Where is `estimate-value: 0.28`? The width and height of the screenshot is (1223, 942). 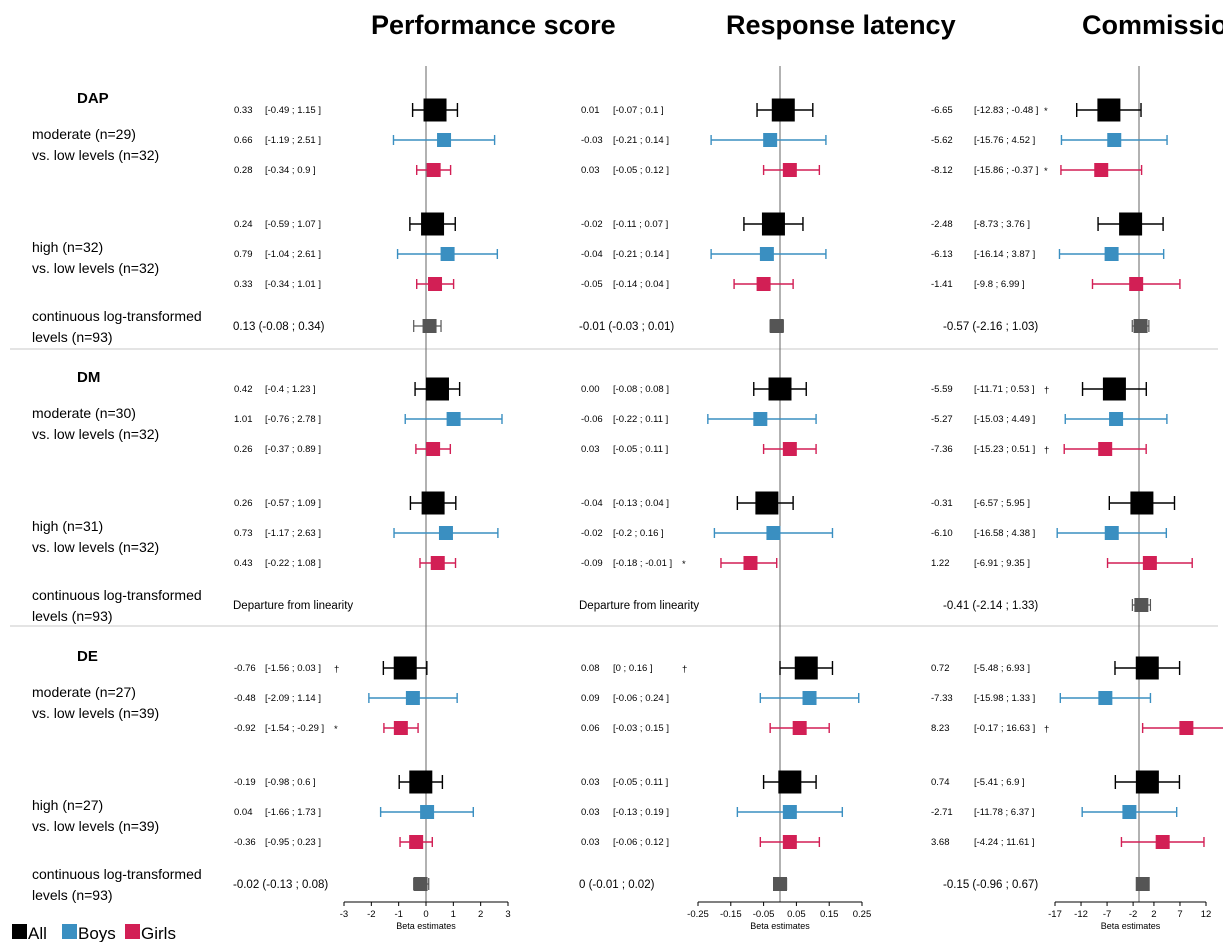 estimate-value: 0.28 is located at coordinates (243, 170).